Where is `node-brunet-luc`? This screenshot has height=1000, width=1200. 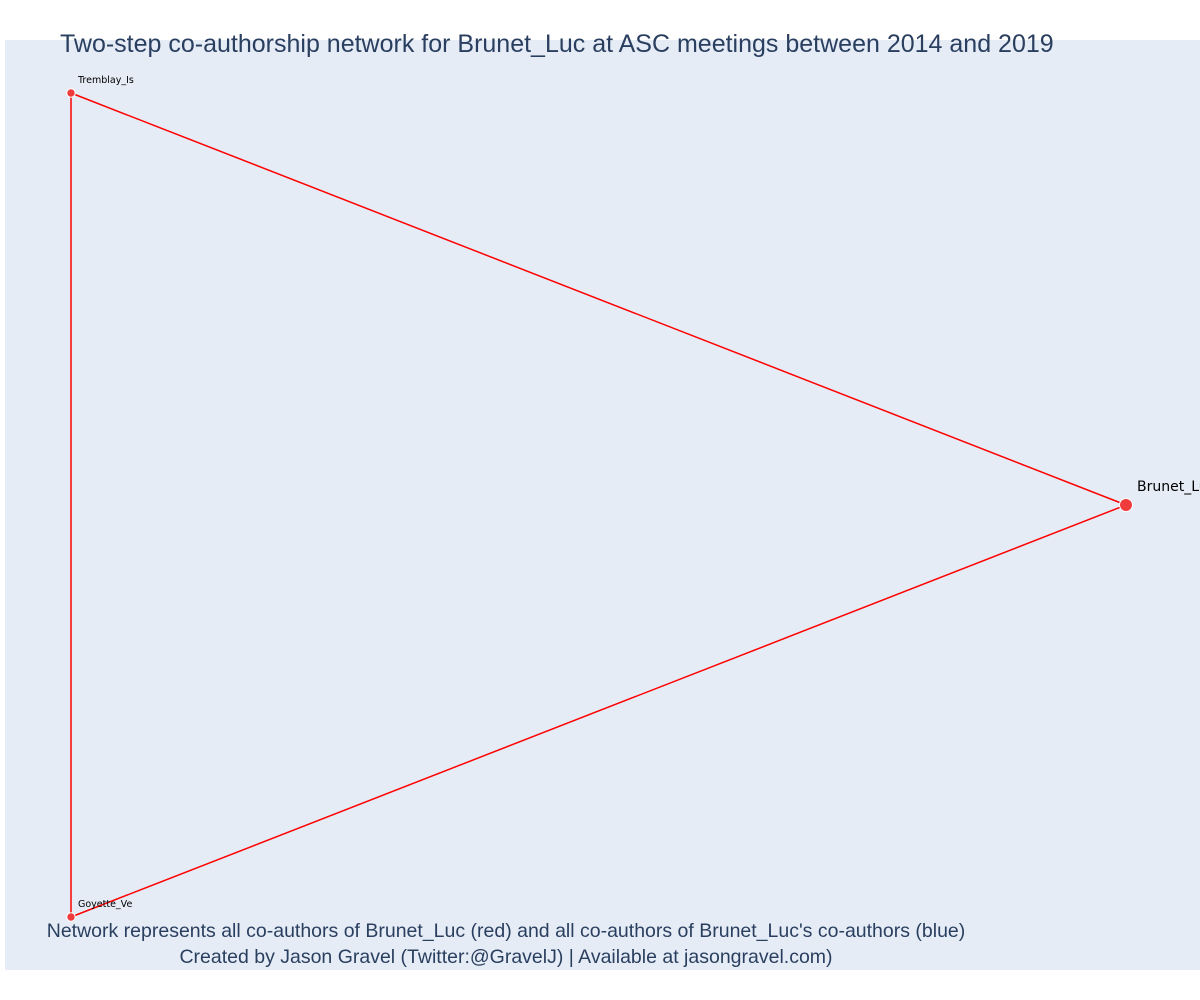
node-brunet-luc is located at coordinates (1126, 505).